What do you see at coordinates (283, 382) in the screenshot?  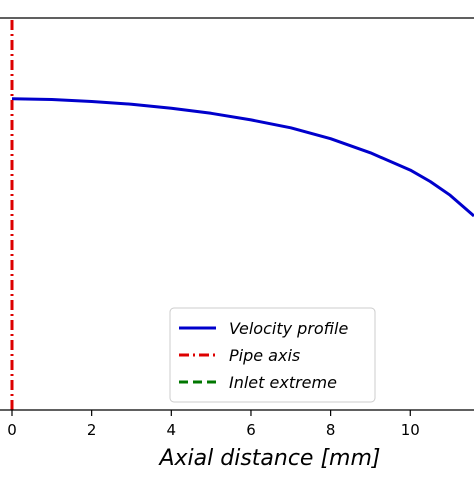 I see `legend-label-3: Inlet extreme` at bounding box center [283, 382].